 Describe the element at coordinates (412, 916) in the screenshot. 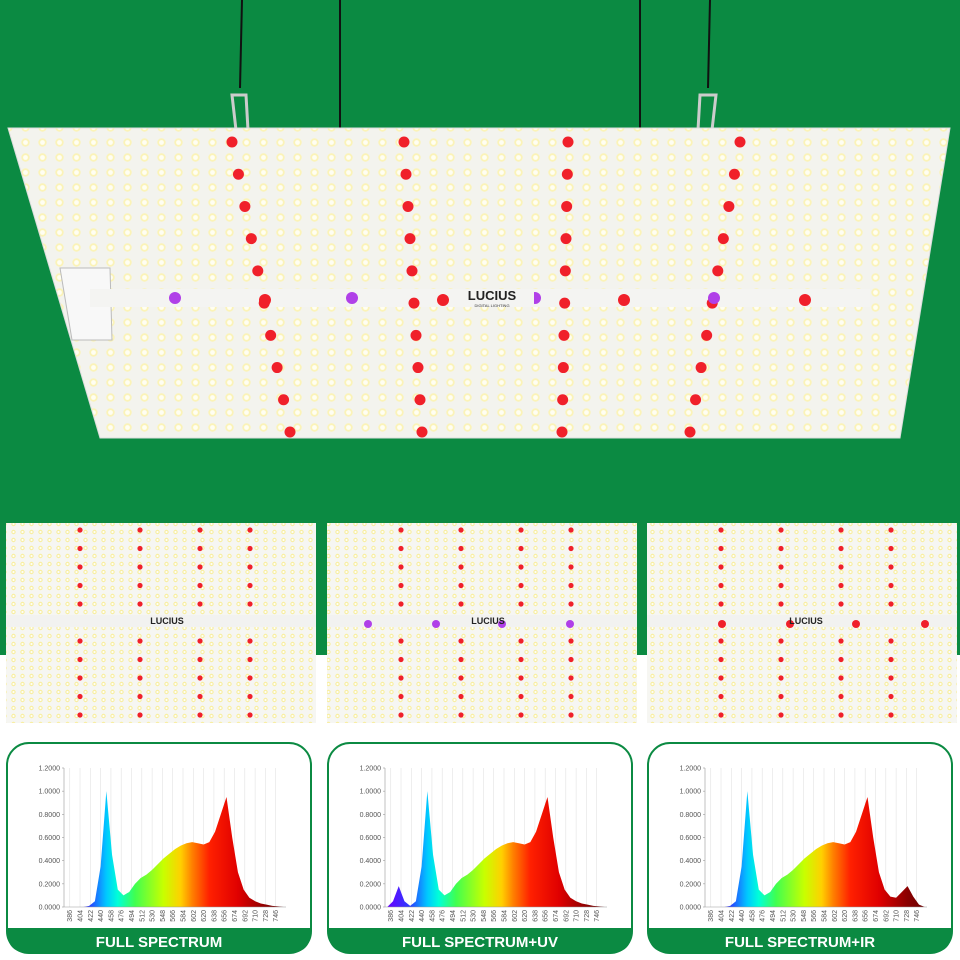

I see `x-tick-label: 422` at that location.